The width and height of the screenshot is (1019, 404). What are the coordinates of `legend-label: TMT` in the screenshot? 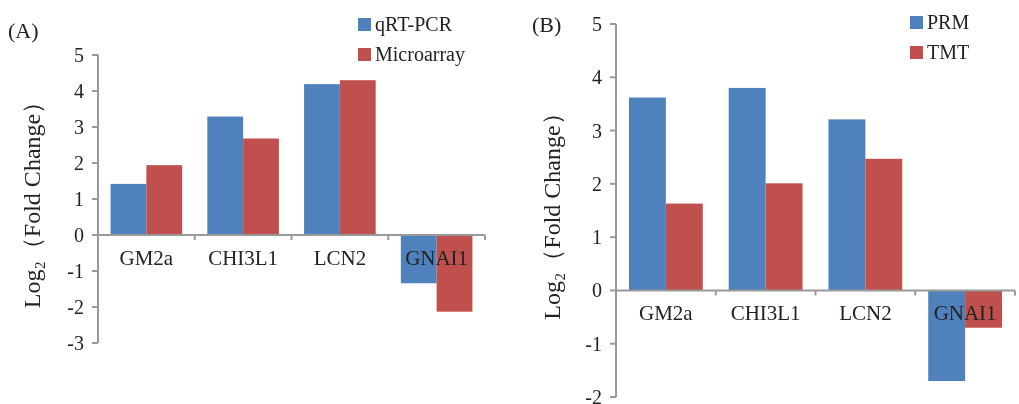 It's located at (948, 52).